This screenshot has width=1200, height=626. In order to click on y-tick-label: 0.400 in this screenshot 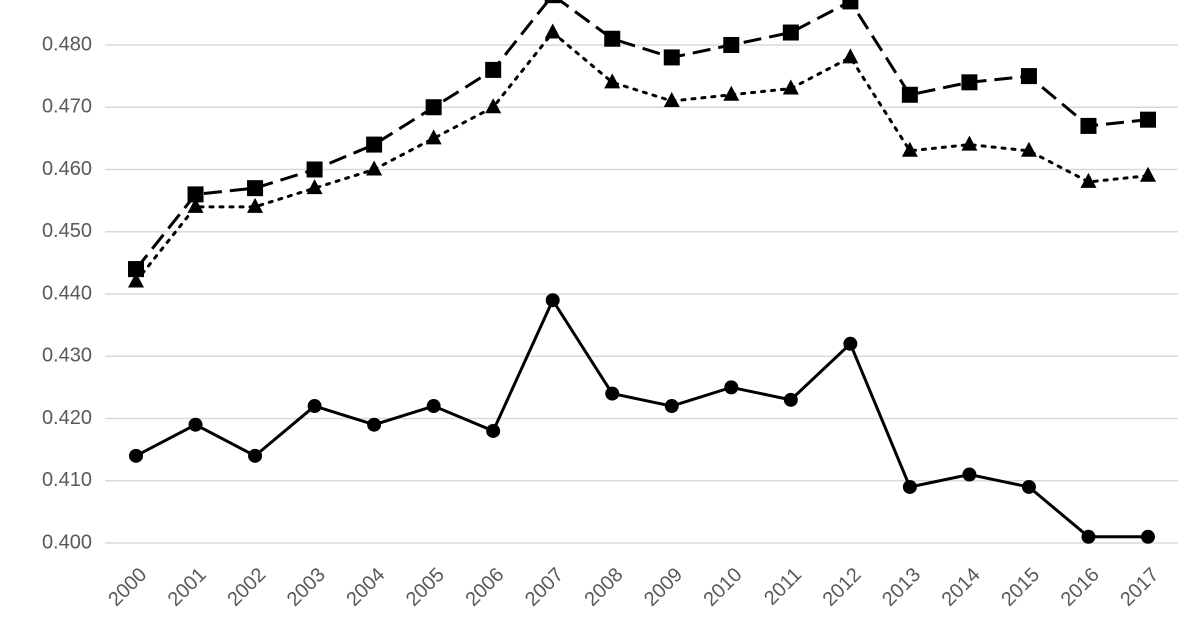, I will do `click(67, 542)`.